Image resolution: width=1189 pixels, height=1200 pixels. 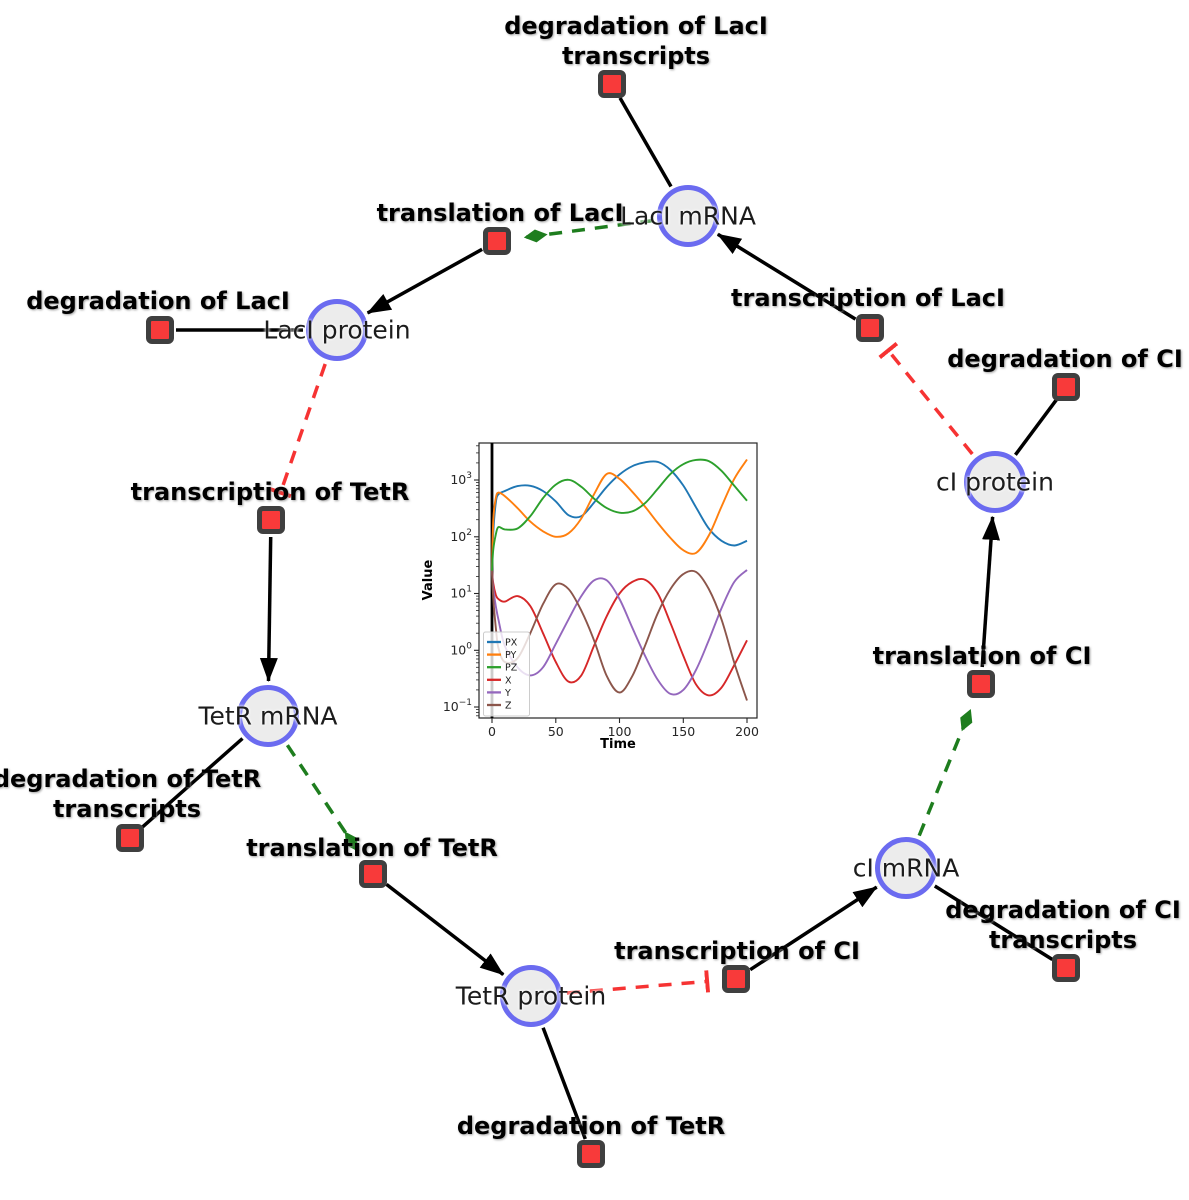 I want to click on species-label-tetr_mrna: TetR mRNA, so click(x=268, y=716).